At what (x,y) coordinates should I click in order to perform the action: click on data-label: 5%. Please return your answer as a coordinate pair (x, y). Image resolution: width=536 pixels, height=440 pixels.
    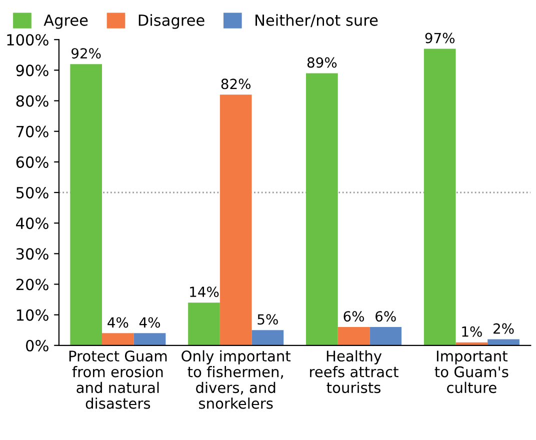
    Looking at the image, I should click on (268, 319).